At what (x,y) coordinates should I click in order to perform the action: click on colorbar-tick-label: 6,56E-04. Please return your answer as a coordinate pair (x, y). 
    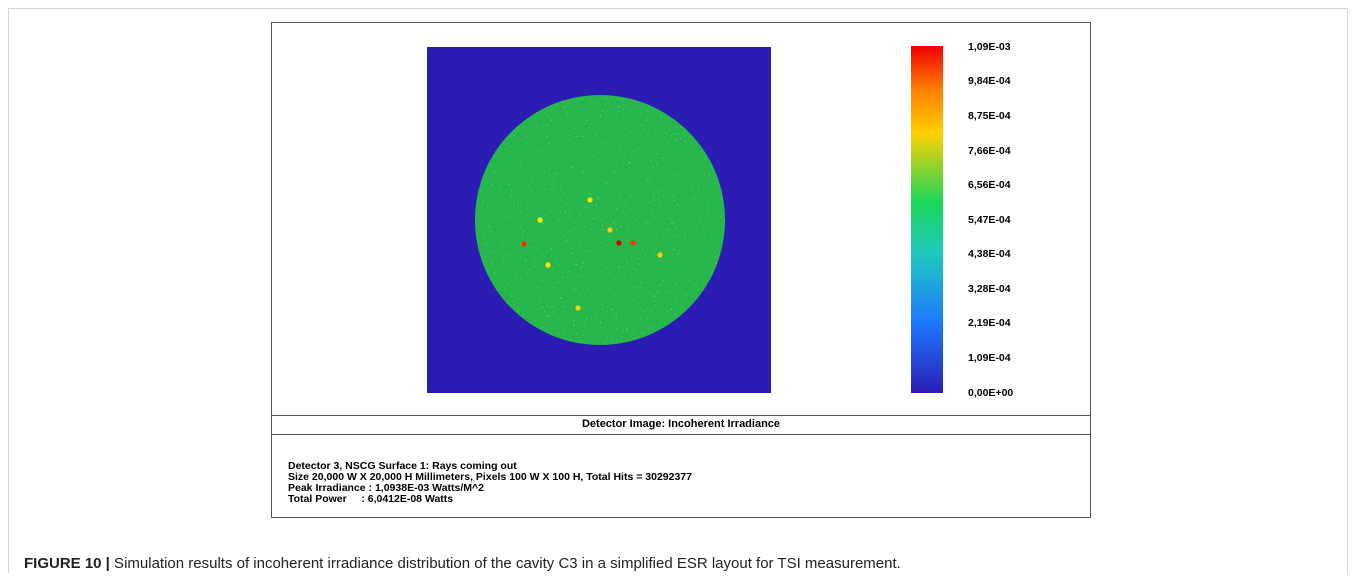
    Looking at the image, I should click on (989, 185).